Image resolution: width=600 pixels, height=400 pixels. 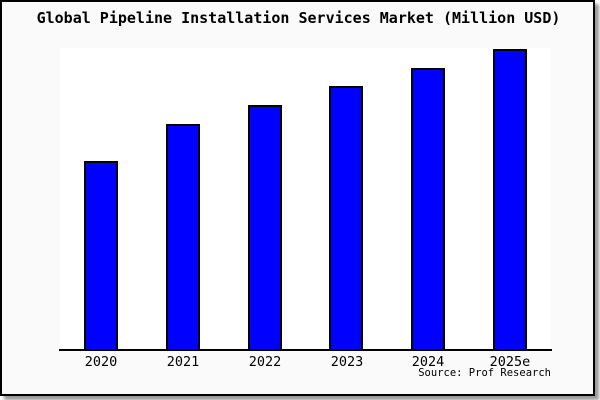 What do you see at coordinates (347, 362) in the screenshot?
I see `x-tick-2023: 2023` at bounding box center [347, 362].